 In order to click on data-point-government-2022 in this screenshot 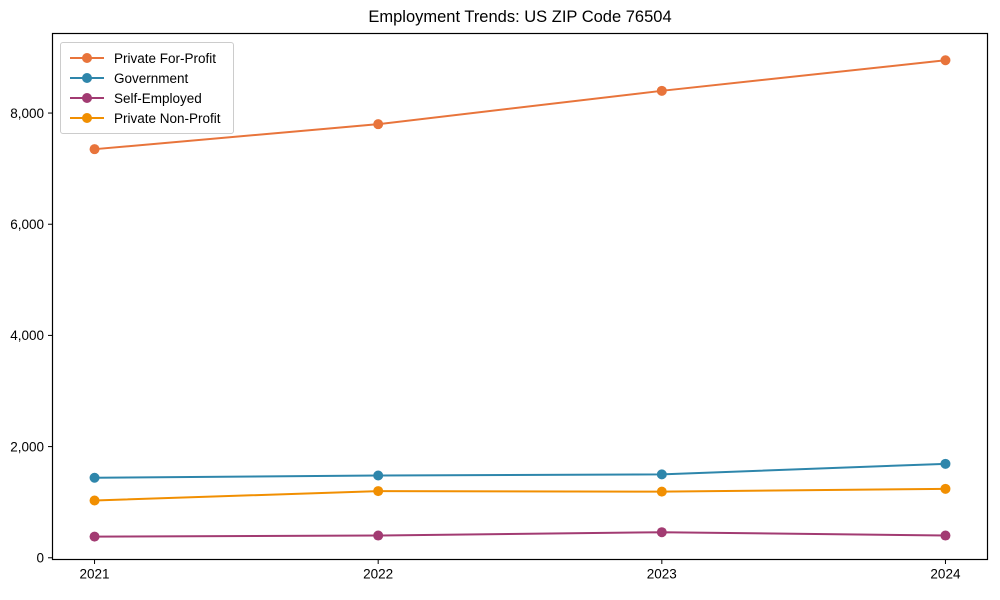, I will do `click(378, 475)`.